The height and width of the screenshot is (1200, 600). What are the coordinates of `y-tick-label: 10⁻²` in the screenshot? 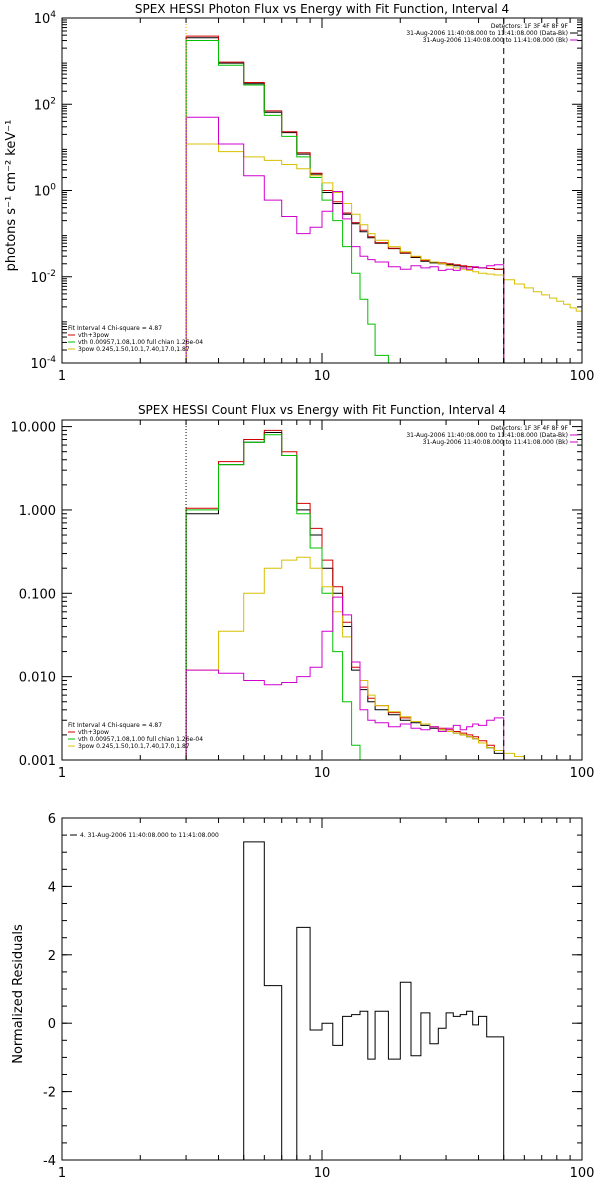 It's located at (43, 277).